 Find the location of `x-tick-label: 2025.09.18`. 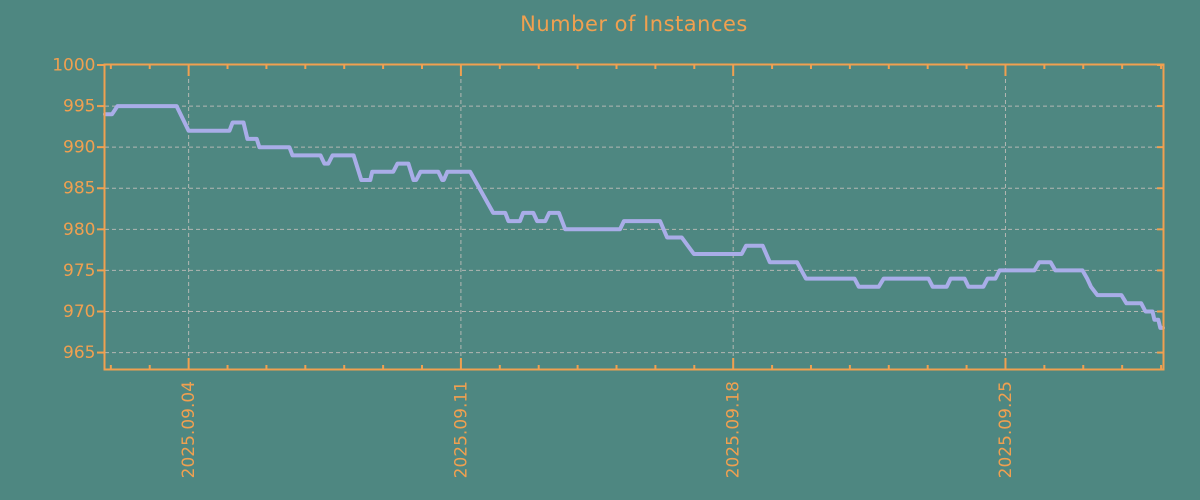

x-tick-label: 2025.09.18 is located at coordinates (734, 429).